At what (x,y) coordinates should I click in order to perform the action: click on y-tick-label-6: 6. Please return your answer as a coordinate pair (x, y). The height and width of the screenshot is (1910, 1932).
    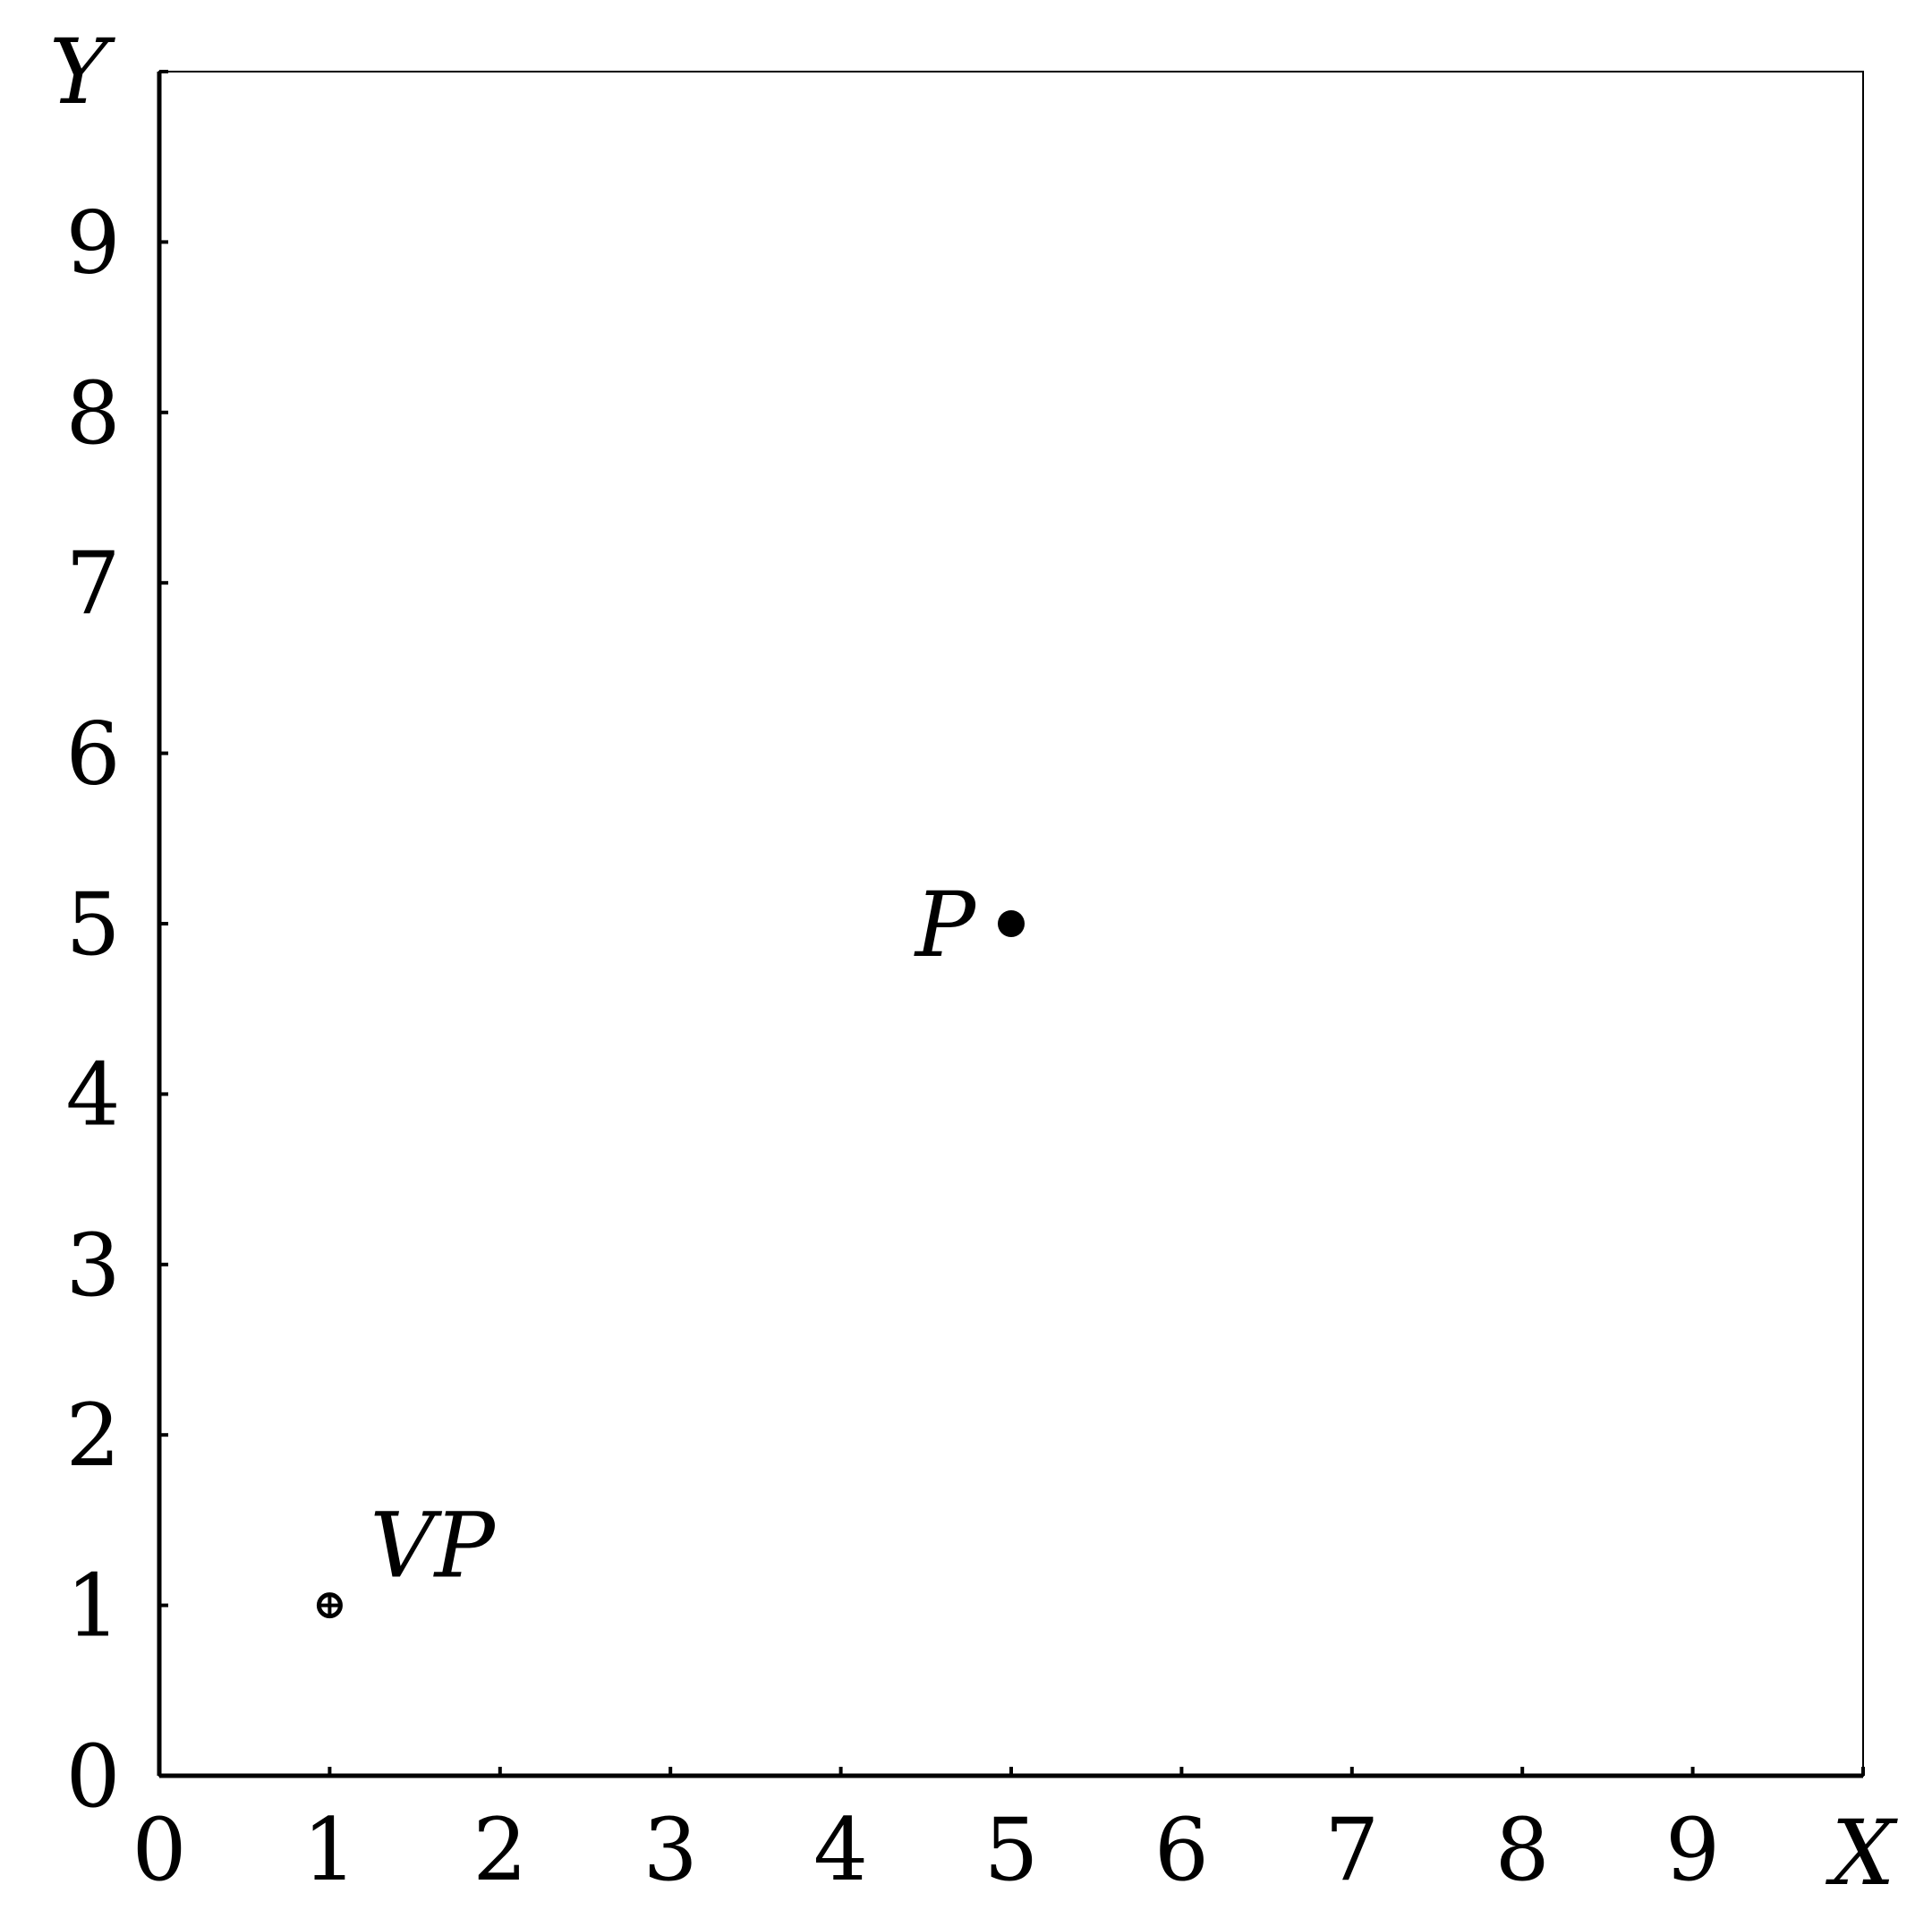
    Looking at the image, I should click on (93, 754).